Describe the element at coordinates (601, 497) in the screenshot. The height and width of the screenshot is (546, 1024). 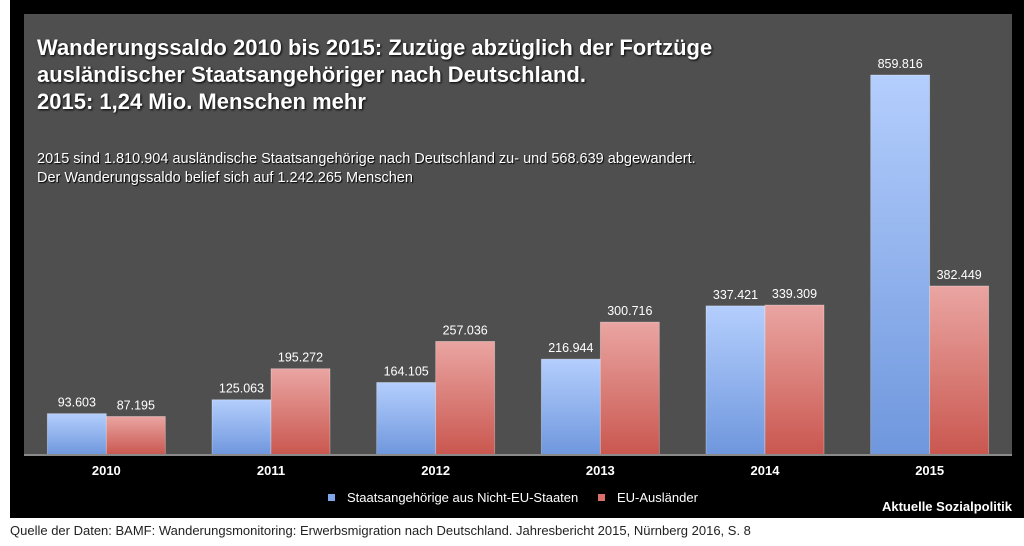
I see `legend-swatch-red` at that location.